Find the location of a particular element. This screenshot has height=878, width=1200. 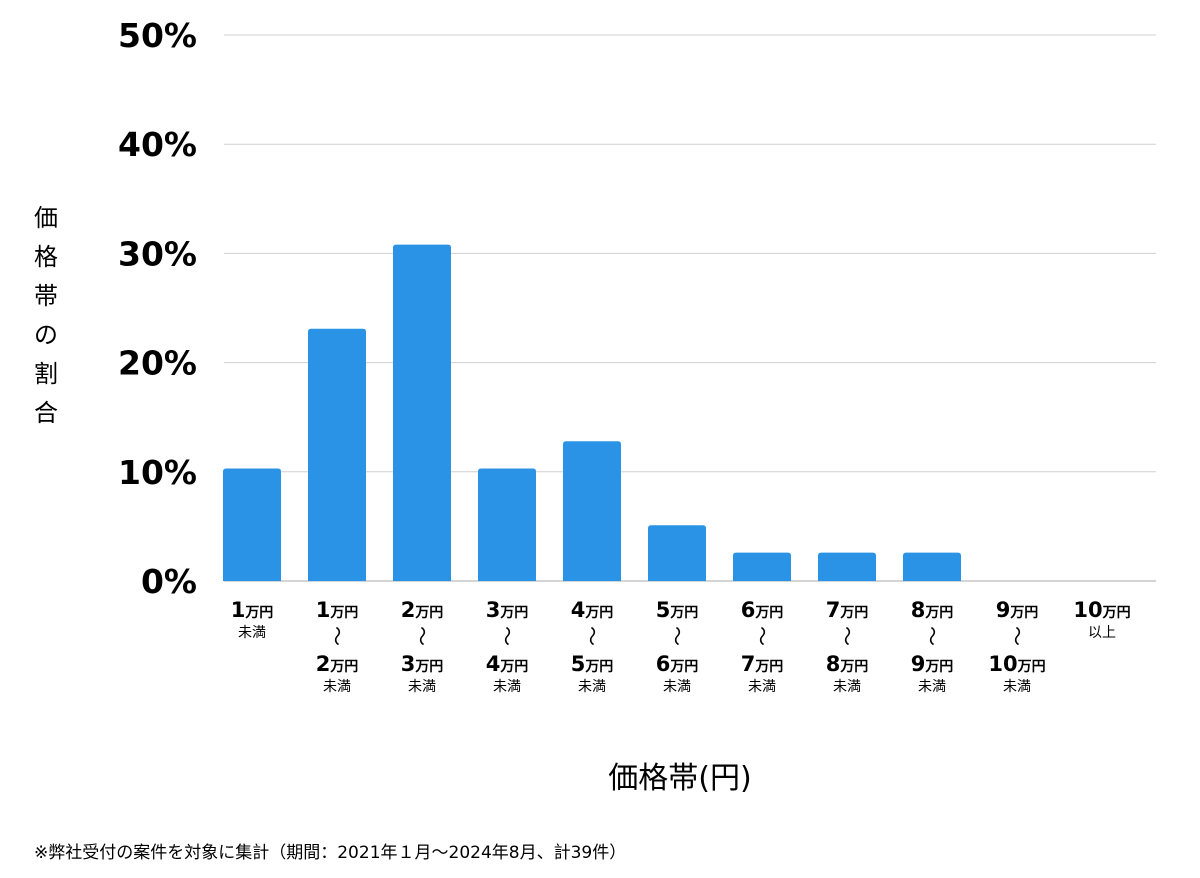

y-axis-label-char: 帯 is located at coordinates (46, 296).